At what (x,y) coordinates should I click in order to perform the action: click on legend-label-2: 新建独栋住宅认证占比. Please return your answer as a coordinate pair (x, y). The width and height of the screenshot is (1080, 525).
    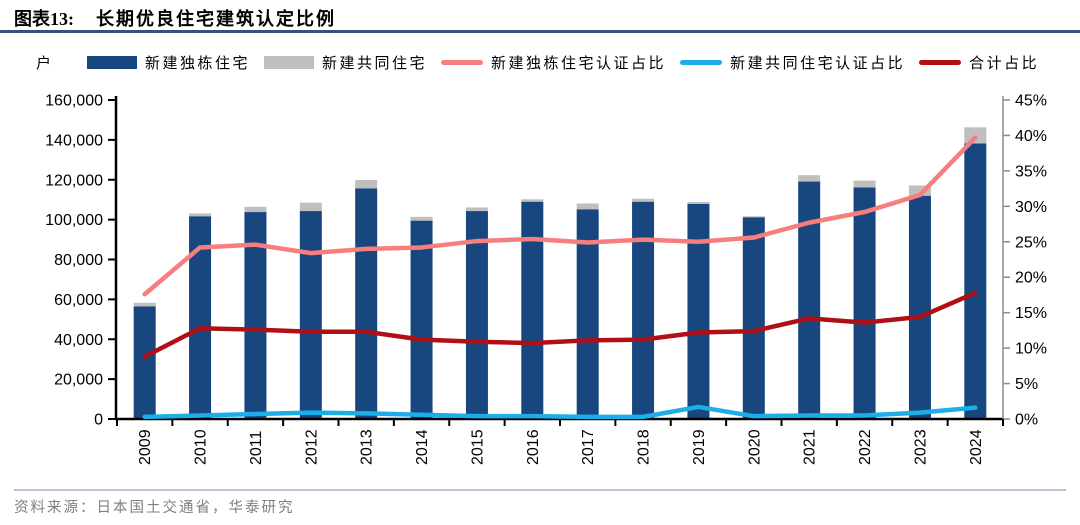
    Looking at the image, I should click on (579, 64).